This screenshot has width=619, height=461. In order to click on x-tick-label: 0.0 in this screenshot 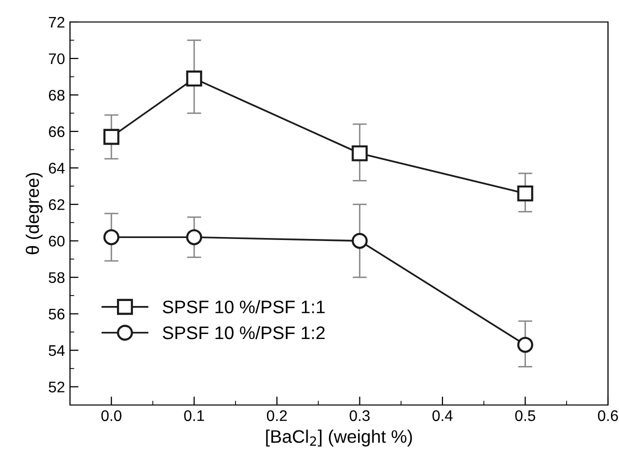, I will do `click(111, 416)`.